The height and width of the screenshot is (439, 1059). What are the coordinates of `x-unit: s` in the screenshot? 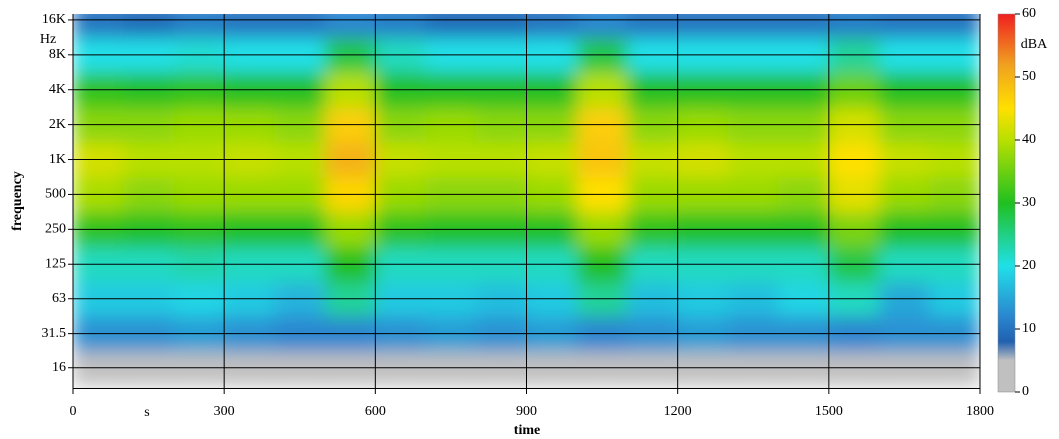 It's located at (146, 412).